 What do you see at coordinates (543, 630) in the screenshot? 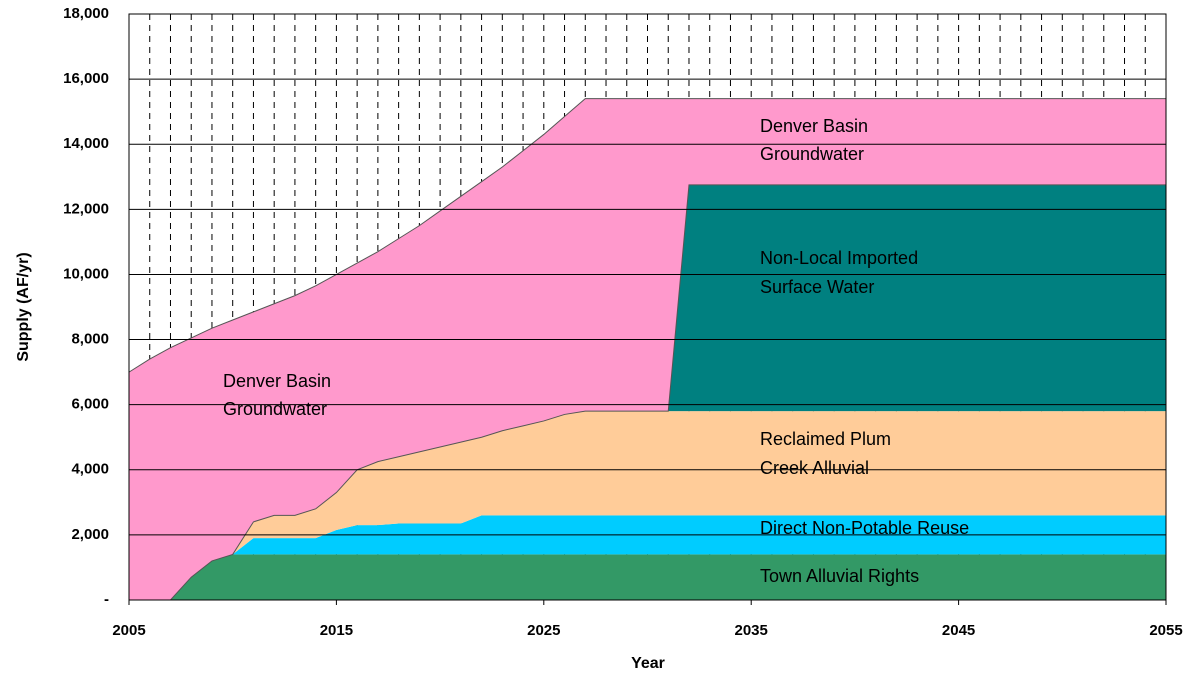
I see `x-tick-label: 2025` at bounding box center [543, 630].